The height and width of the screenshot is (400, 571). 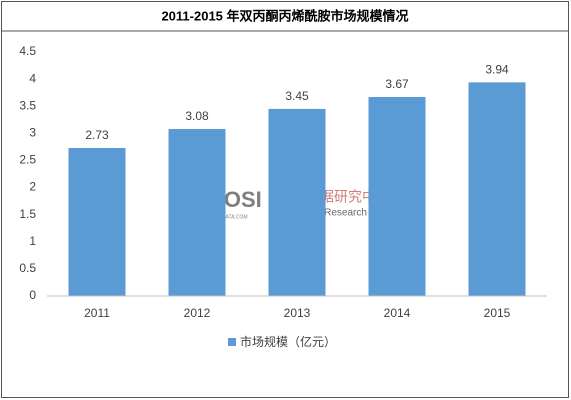 What do you see at coordinates (339, 213) in the screenshot?
I see `watermark-name-en: Bosi Data Research Center` at bounding box center [339, 213].